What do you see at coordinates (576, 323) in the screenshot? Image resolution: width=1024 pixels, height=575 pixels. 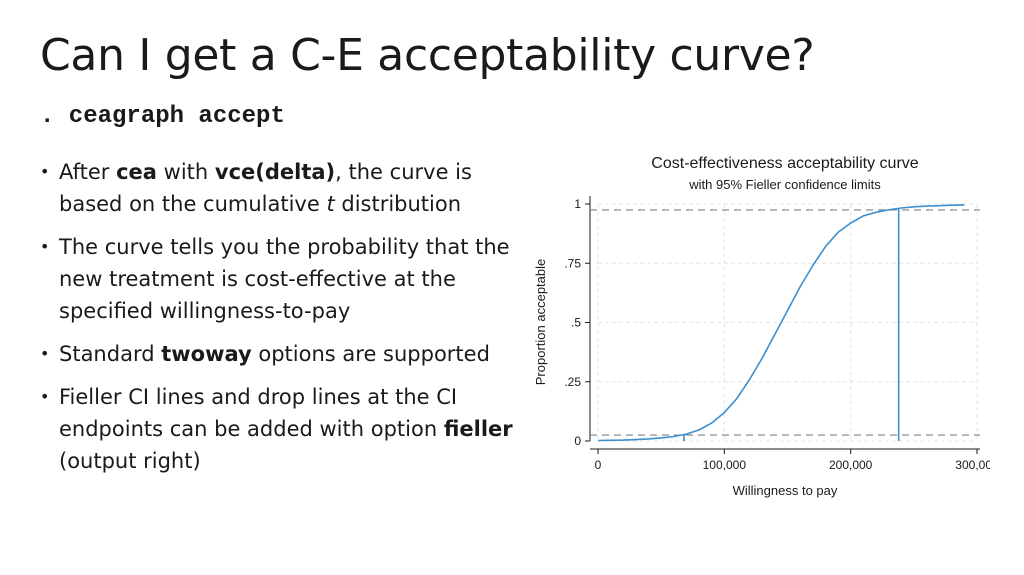 I see `y-tick-label: .5` at bounding box center [576, 323].